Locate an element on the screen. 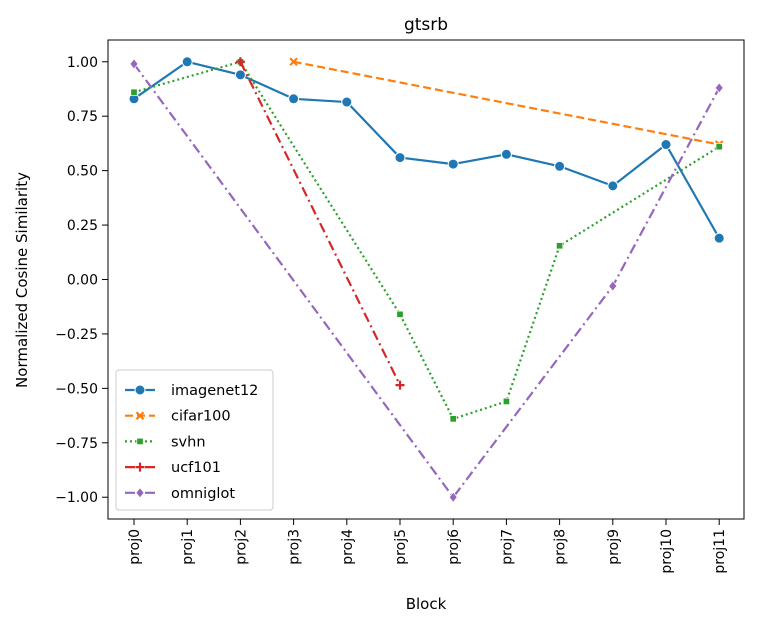  x-tick-label: proj4 is located at coordinates (348, 547).